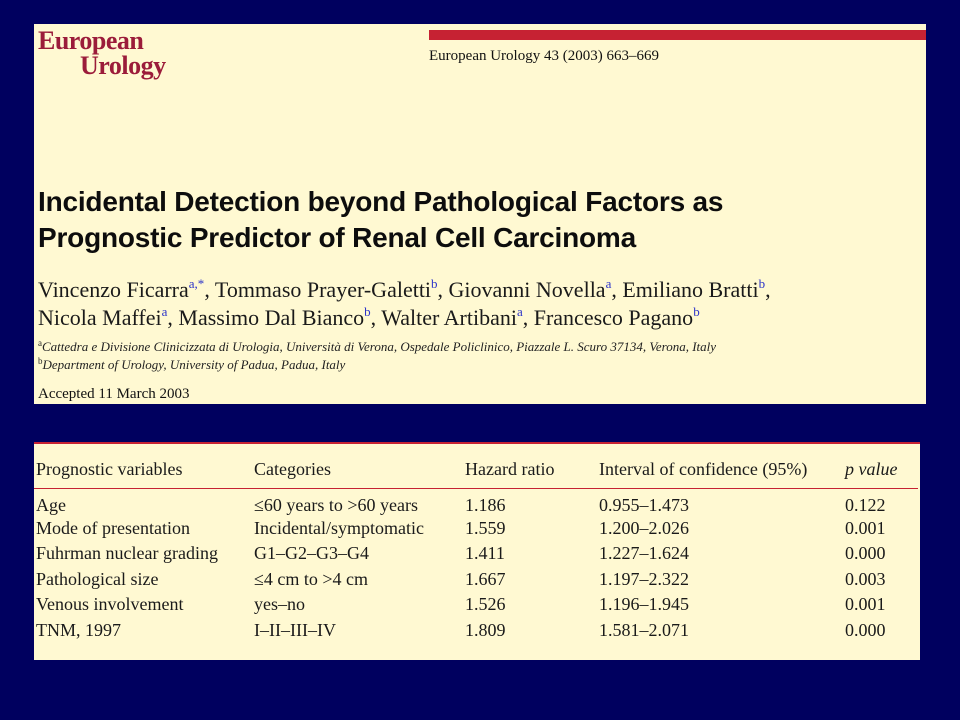  I want to click on column-header: p value, so click(871, 469).